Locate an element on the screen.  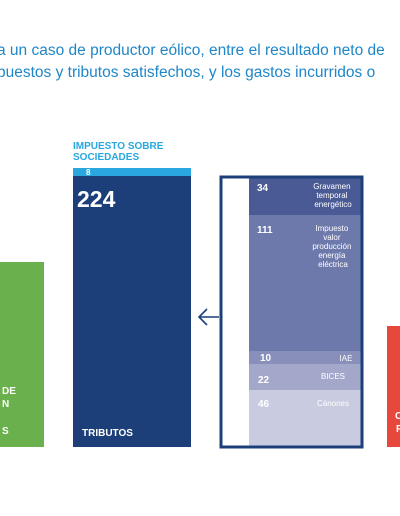
corporate-tax-label-2: SOCIEDADES is located at coordinates (106, 157).